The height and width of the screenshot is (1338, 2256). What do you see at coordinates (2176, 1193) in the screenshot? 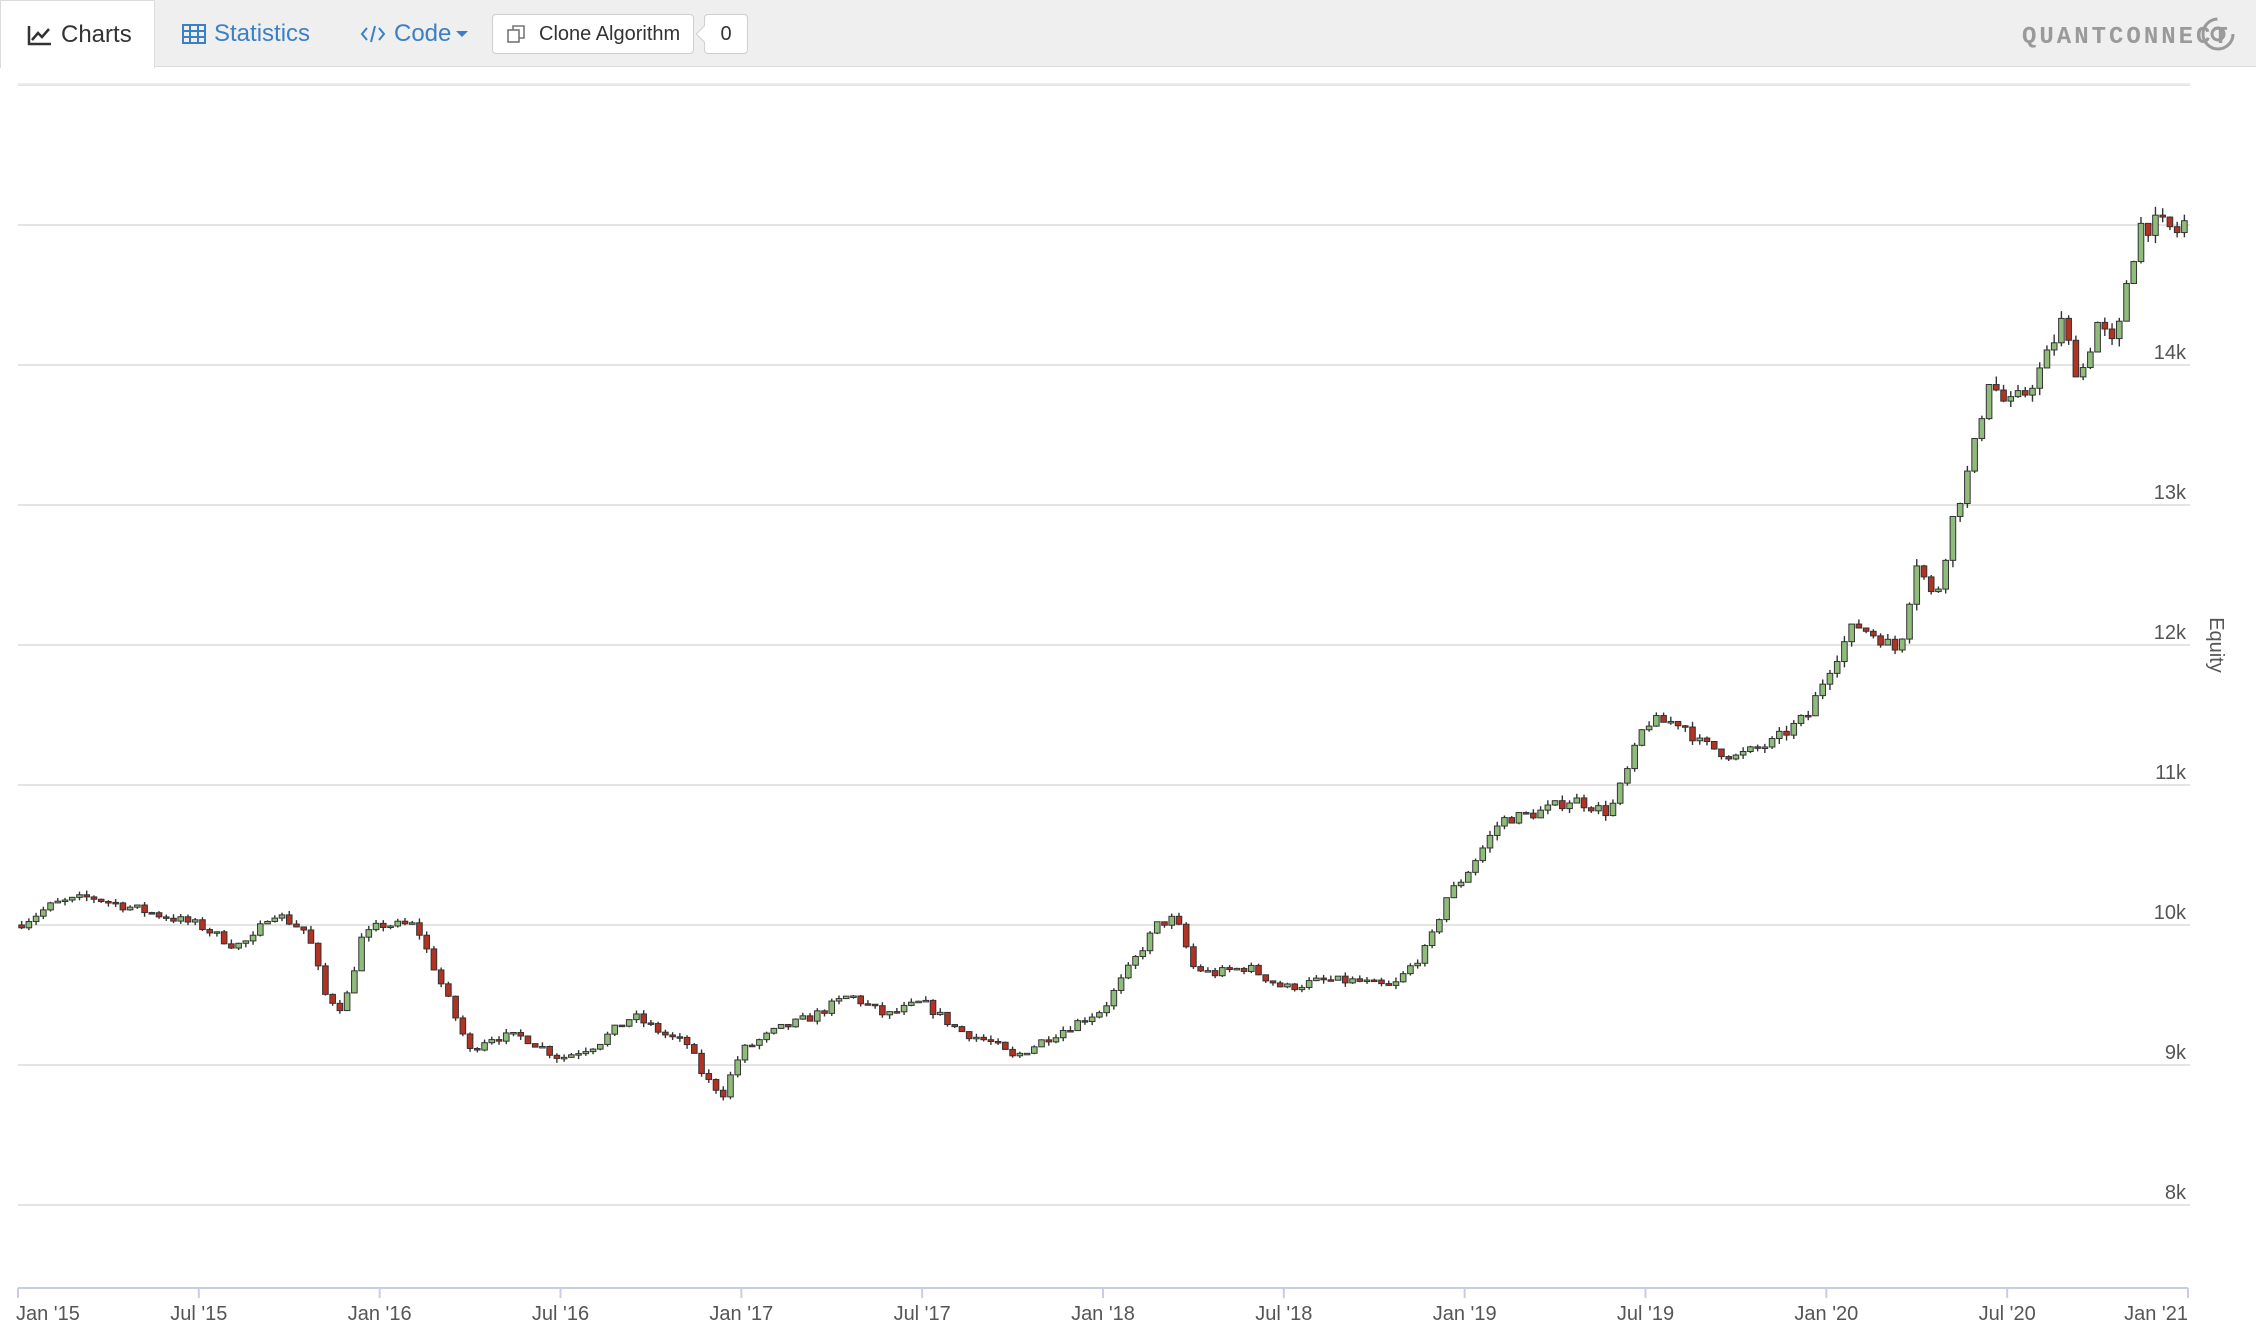
I see `y-tick-label: 8k` at bounding box center [2176, 1193].